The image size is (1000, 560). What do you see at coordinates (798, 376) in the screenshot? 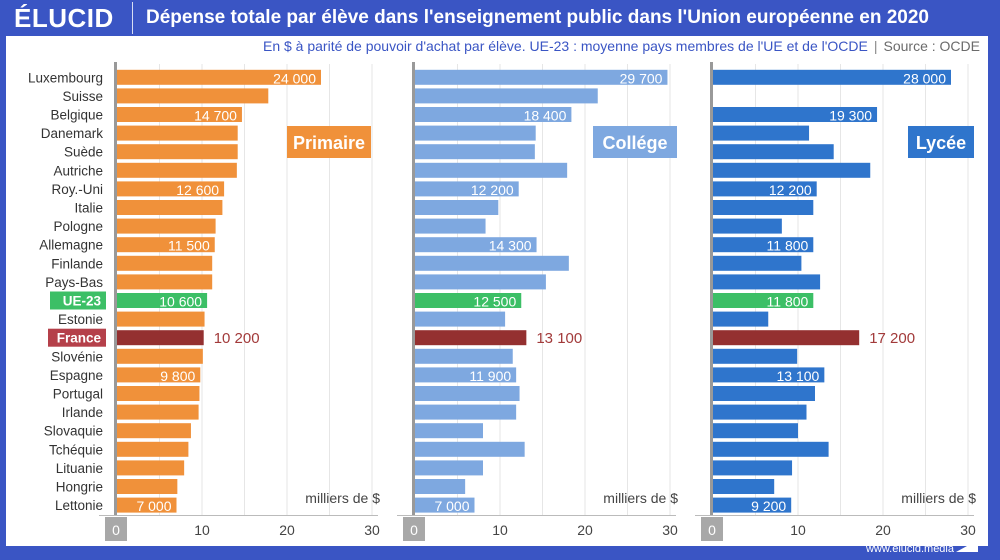
I see `data-label: 13 100` at bounding box center [798, 376].